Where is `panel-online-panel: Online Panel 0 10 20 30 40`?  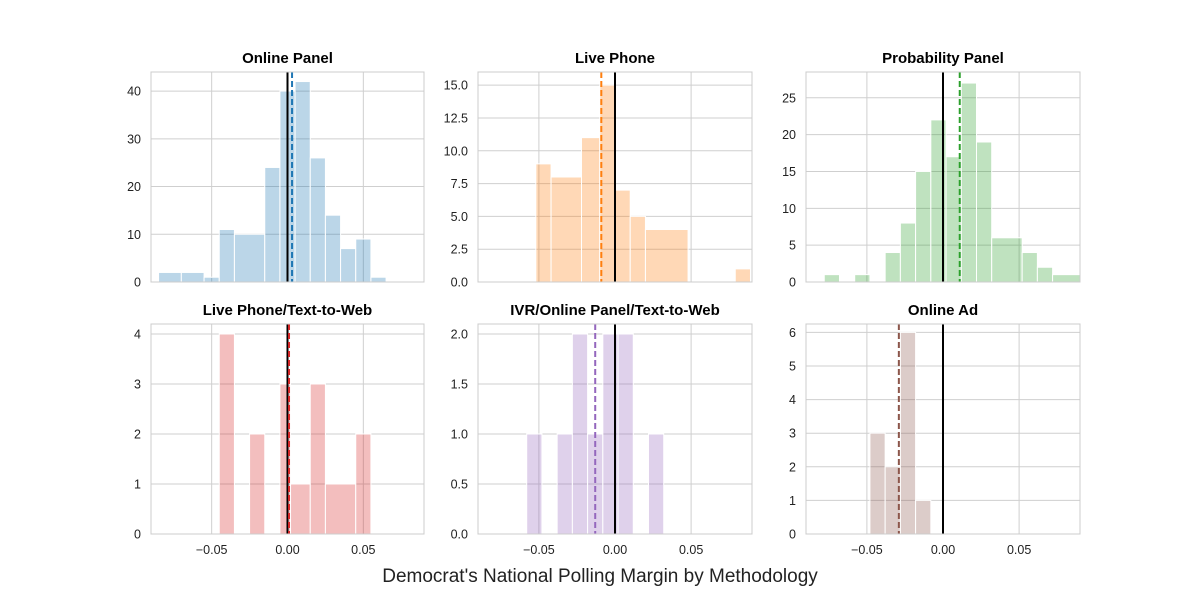 panel-online-panel: Online Panel 0 10 20 30 40 is located at coordinates (276, 170).